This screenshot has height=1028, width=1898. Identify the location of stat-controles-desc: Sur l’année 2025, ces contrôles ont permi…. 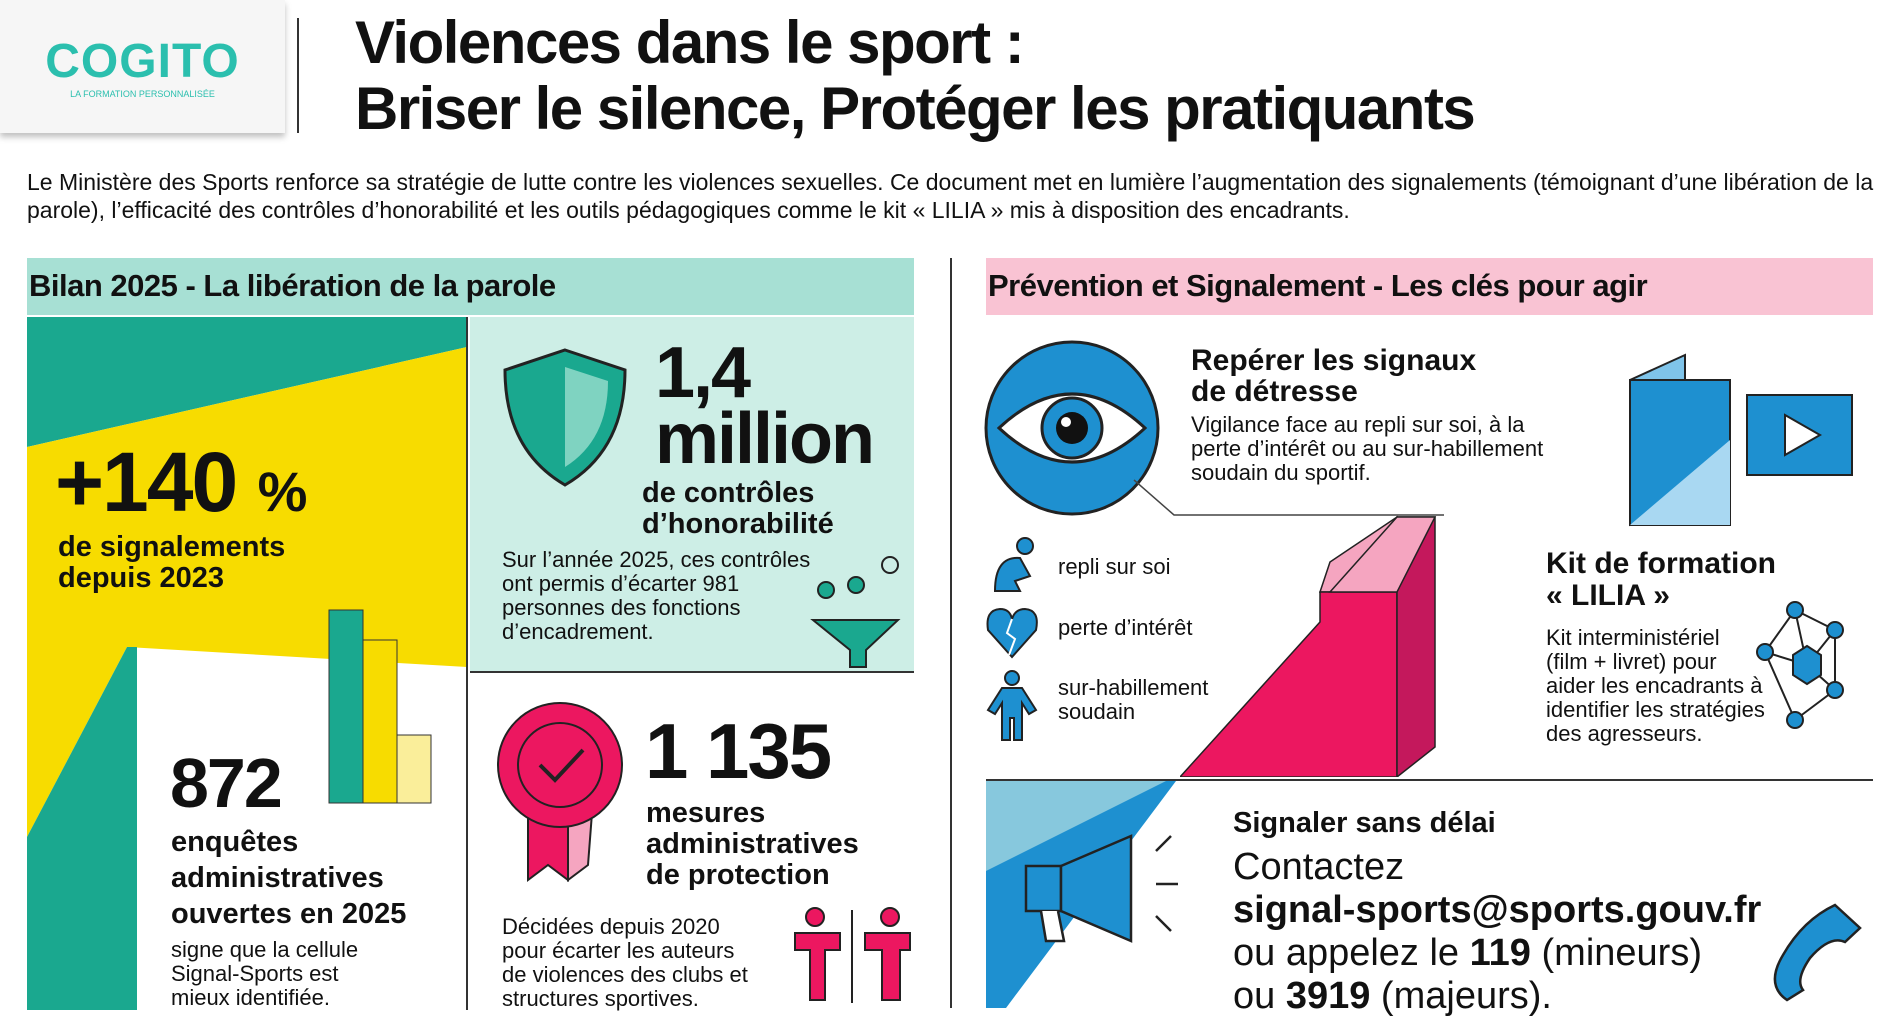
(656, 595).